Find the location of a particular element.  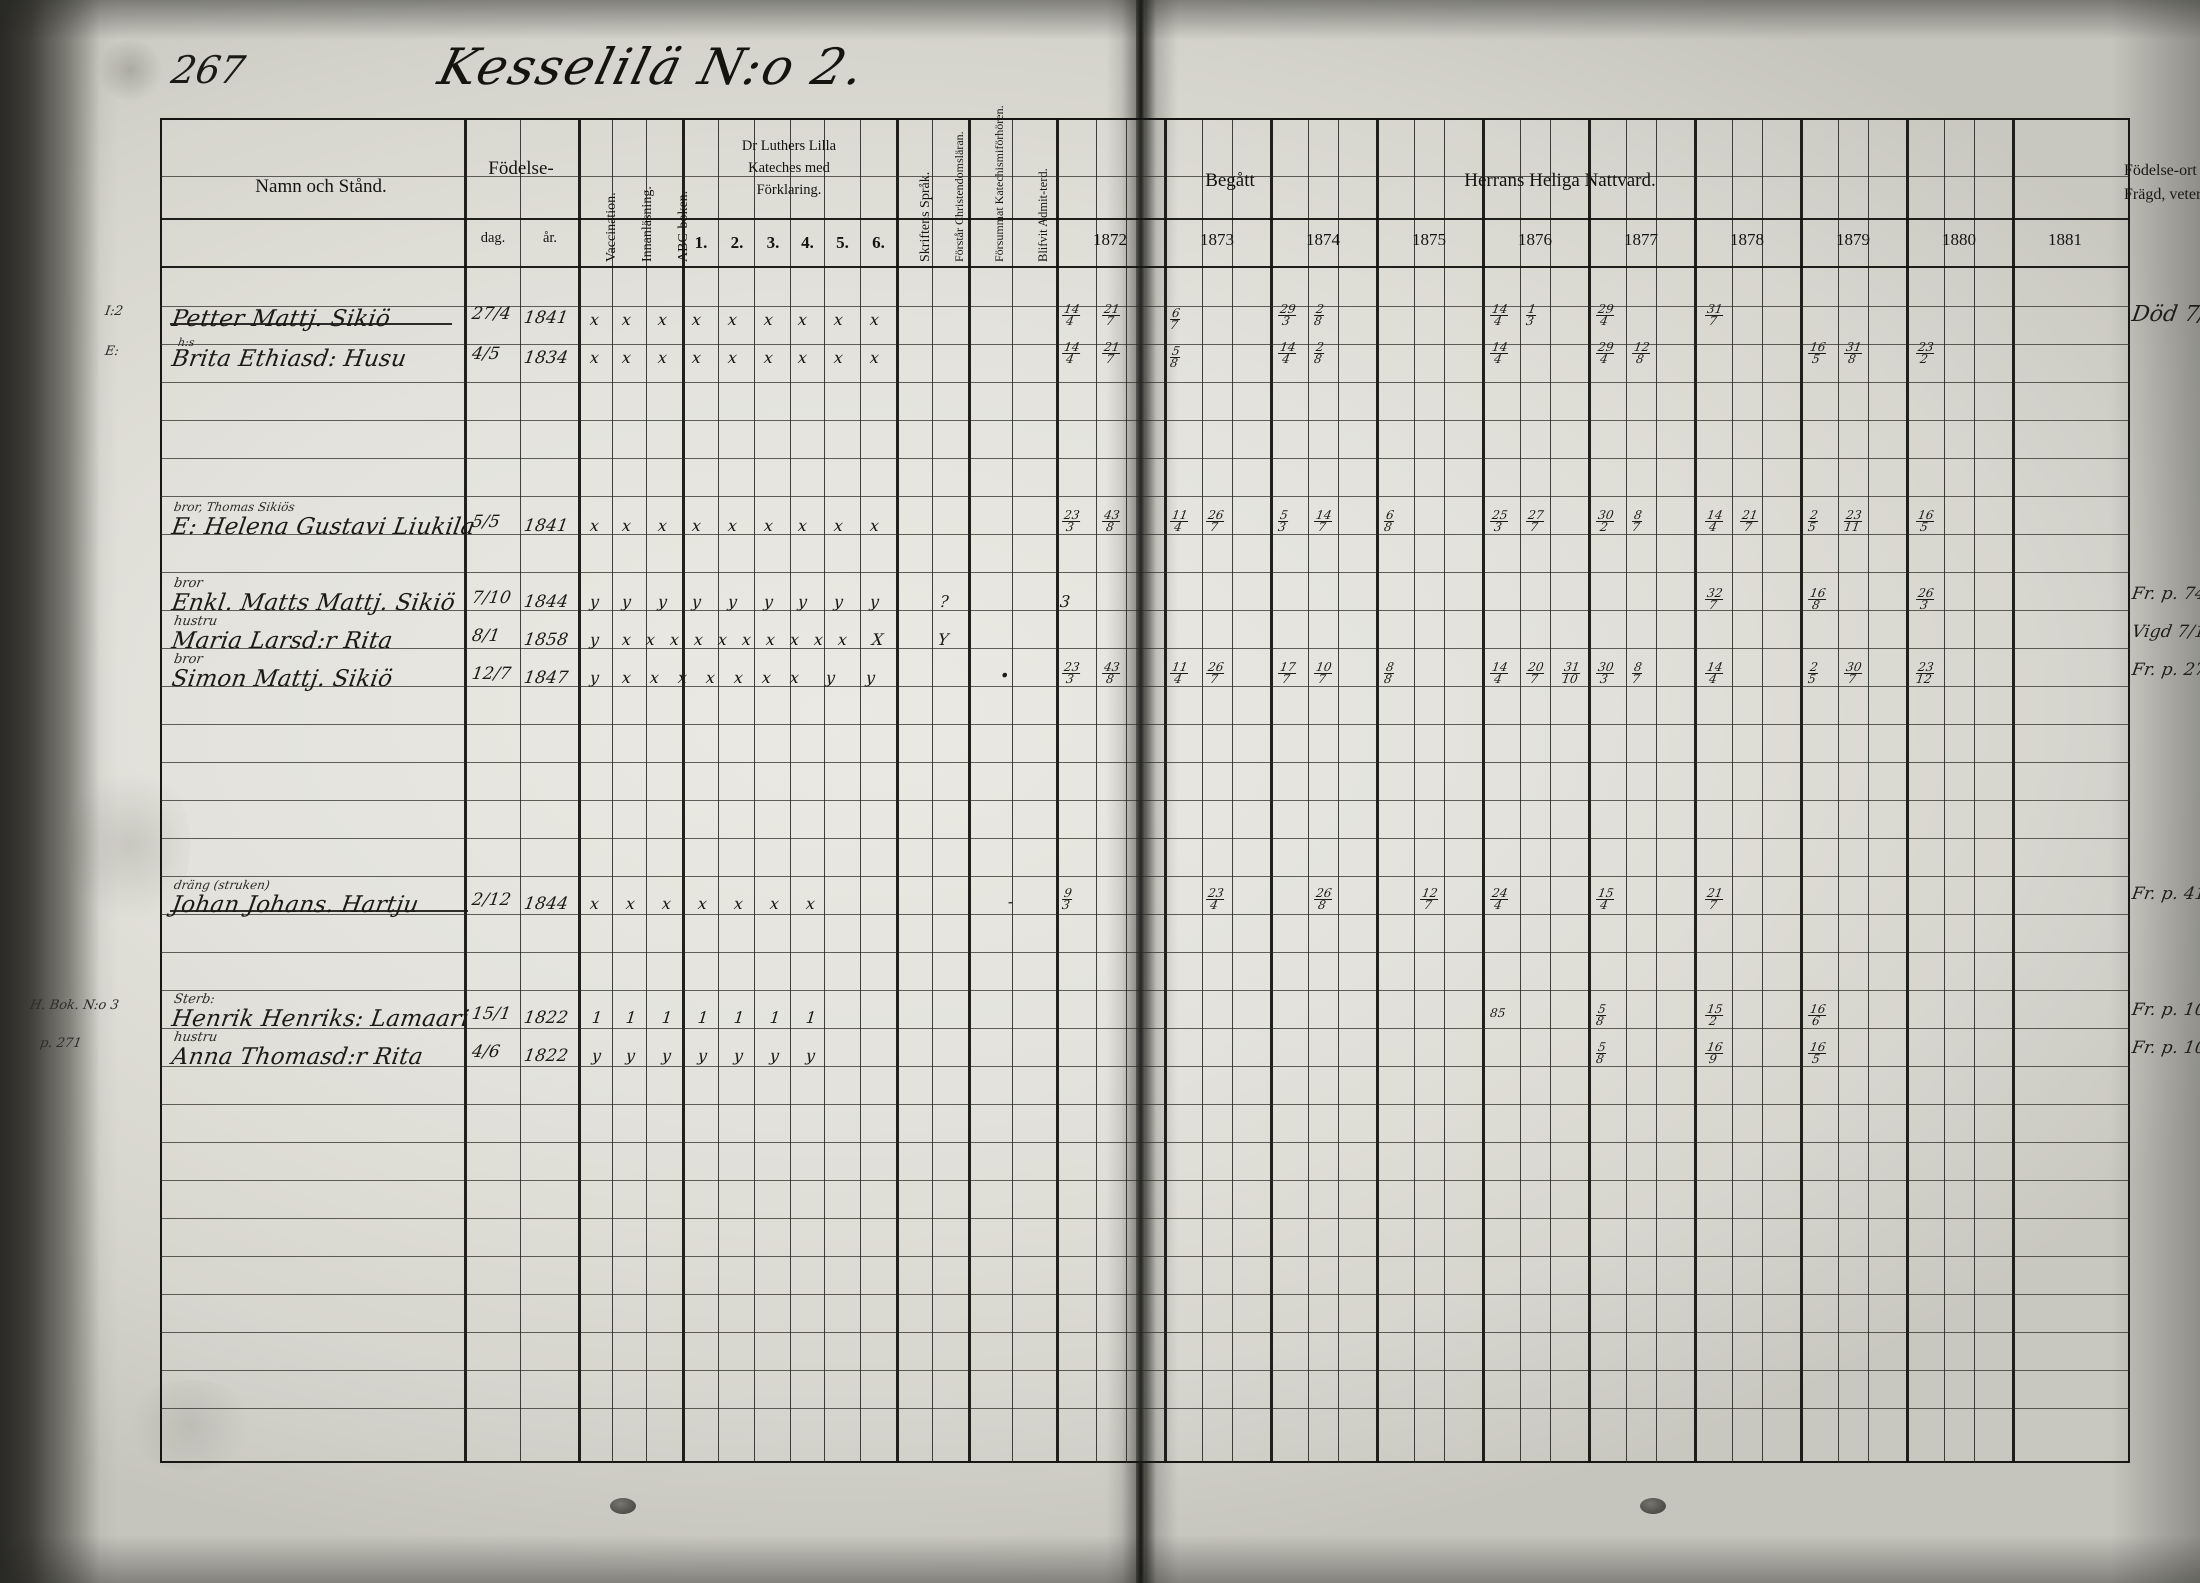

left-scan-edge is located at coordinates (50, 791).